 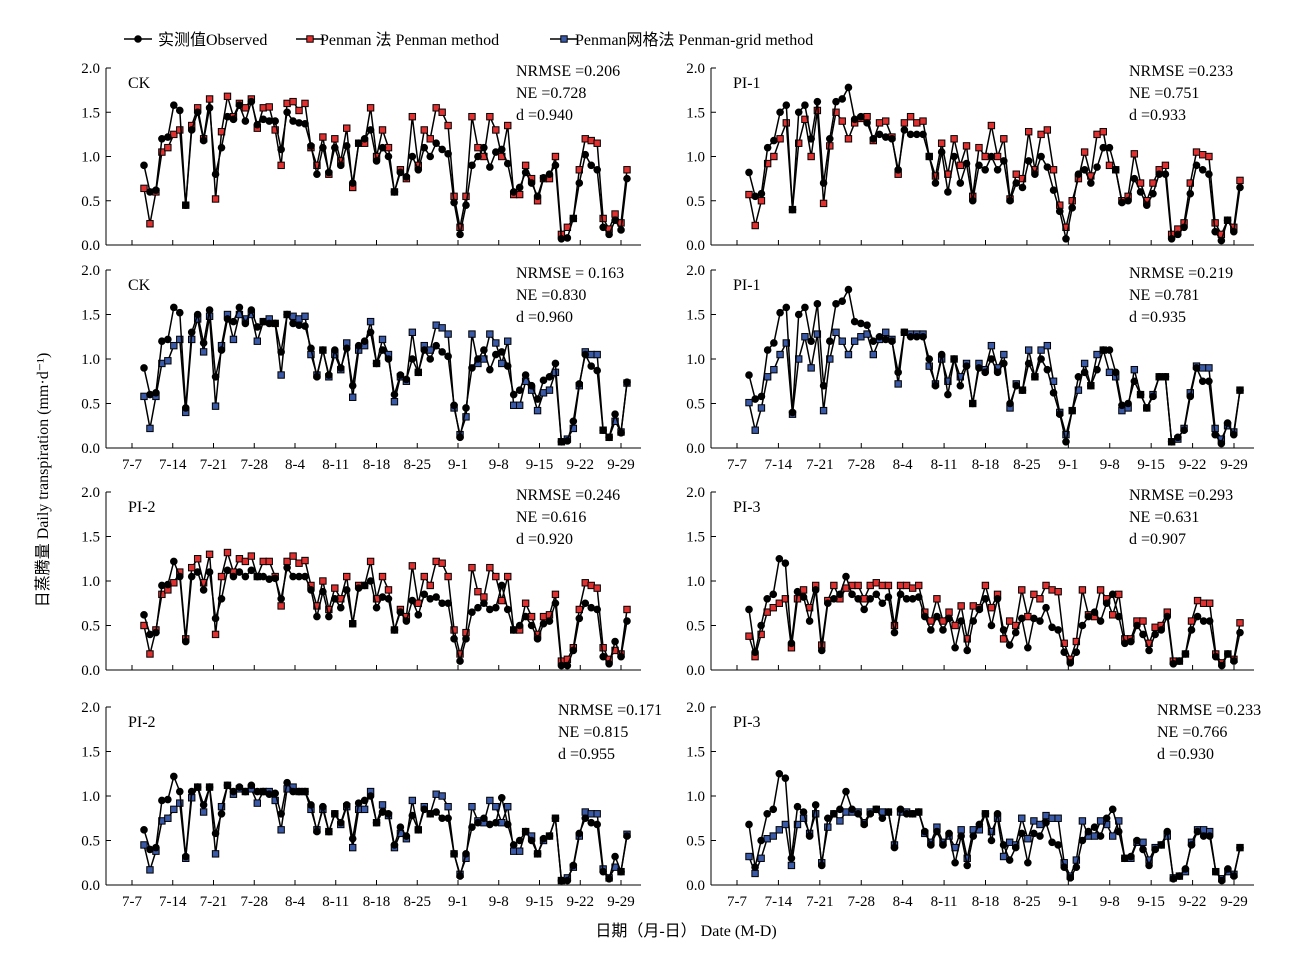 I want to click on legend-label: 实测值Observed, so click(x=212, y=40).